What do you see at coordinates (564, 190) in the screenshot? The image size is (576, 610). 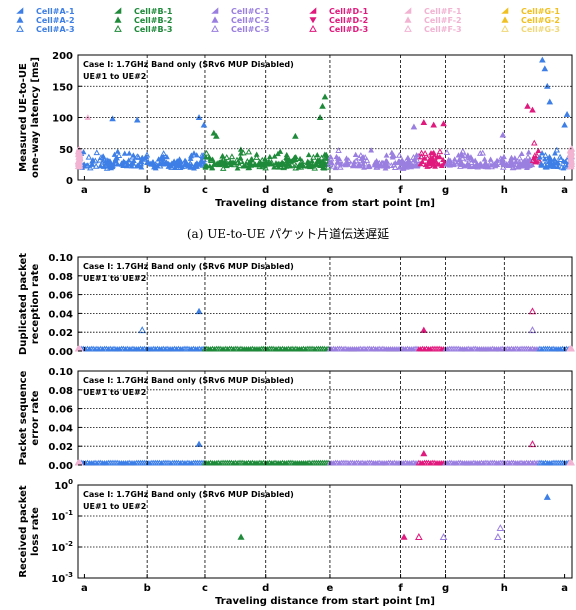 I see `x-tick-label: a` at bounding box center [564, 190].